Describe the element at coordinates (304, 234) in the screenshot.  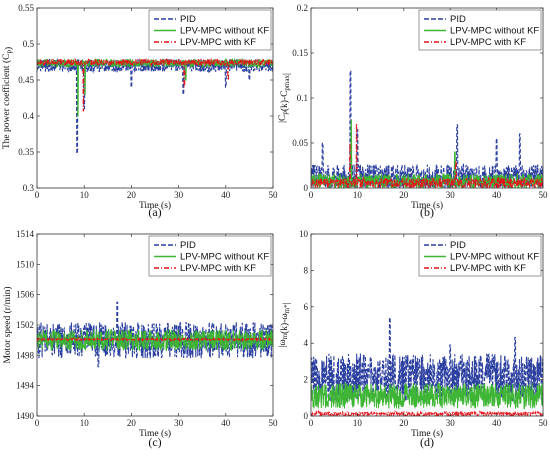
I see `y-tick-label: 10` at that location.